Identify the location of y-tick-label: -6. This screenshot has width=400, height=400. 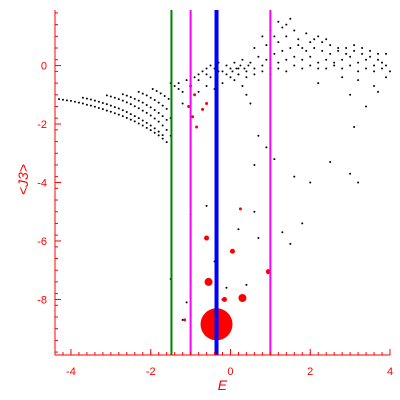
(42, 242).